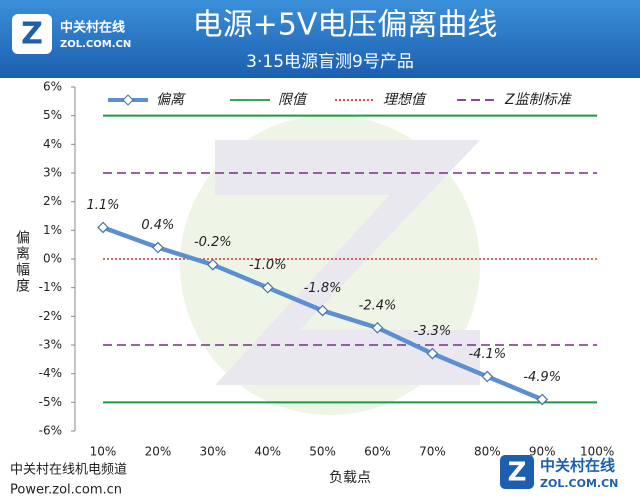  Describe the element at coordinates (68, 470) in the screenshot. I see `footer-channel: 中关村在线机电频道` at that location.